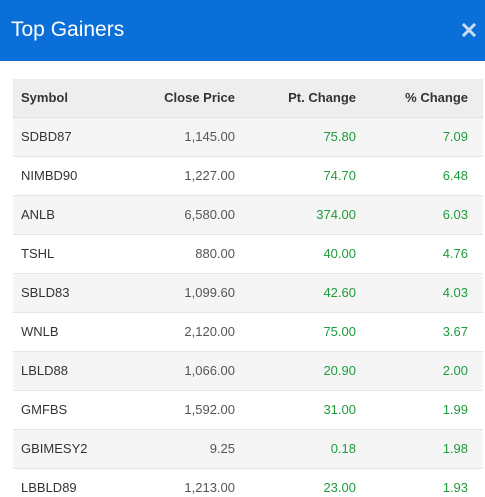  Describe the element at coordinates (180, 410) in the screenshot. I see `cell-close-price: 1,592.00` at that location.